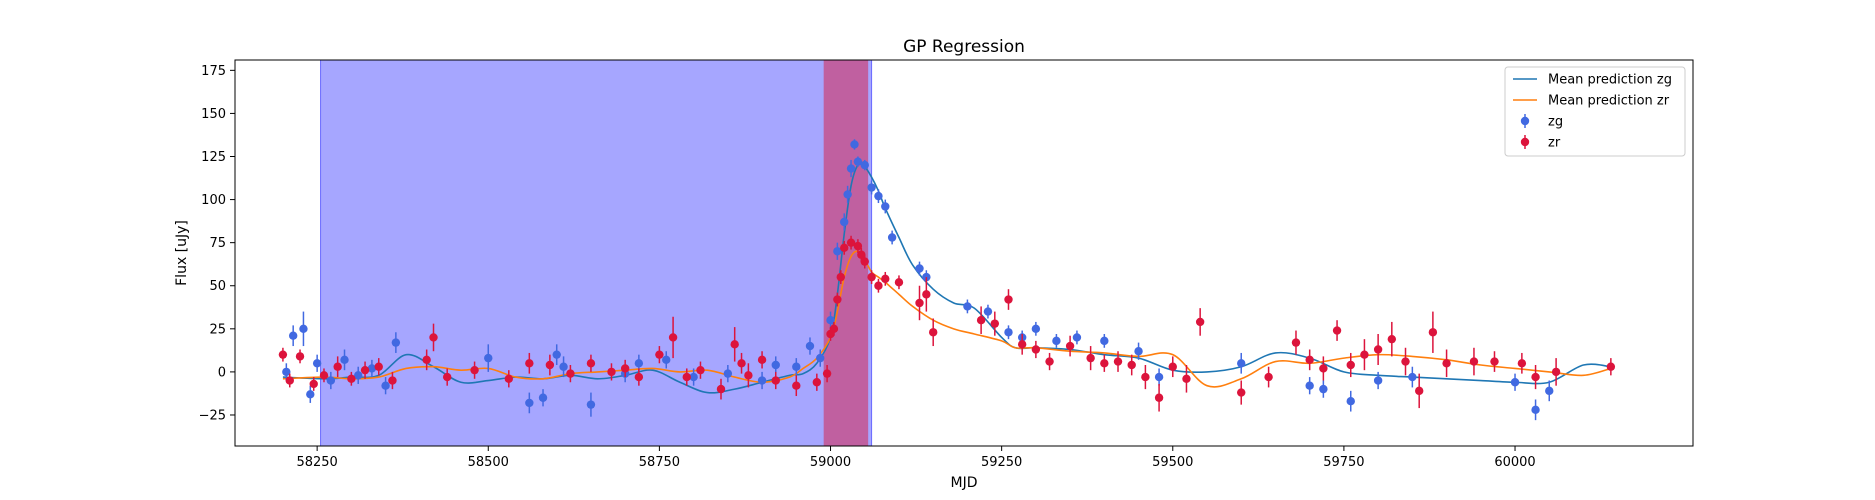 Image resolution: width=1875 pixels, height=500 pixels. Describe the element at coordinates (217, 286) in the screenshot. I see `y-tick-label: 50` at that location.